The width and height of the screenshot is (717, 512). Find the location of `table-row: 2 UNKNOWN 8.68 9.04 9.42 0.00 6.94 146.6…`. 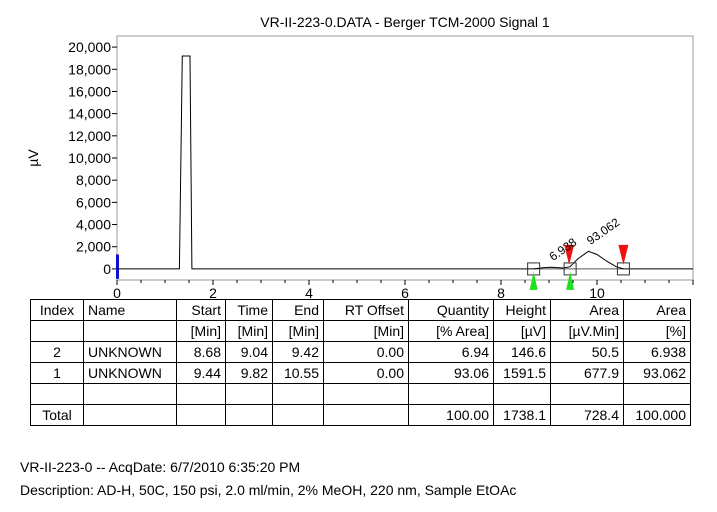

table-row: 2 UNKNOWN 8.68 9.04 9.42 0.00 6.94 146.6… is located at coordinates (360, 352).